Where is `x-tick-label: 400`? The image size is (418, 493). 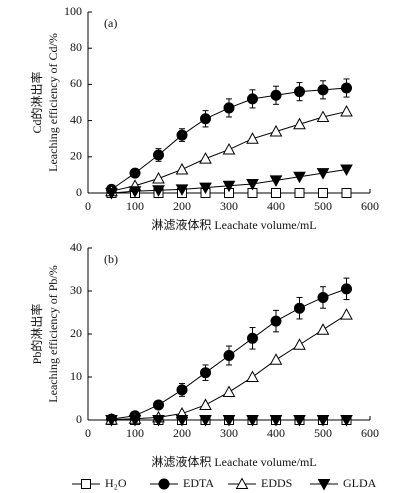 x-tick-label: 400 is located at coordinates (276, 206).